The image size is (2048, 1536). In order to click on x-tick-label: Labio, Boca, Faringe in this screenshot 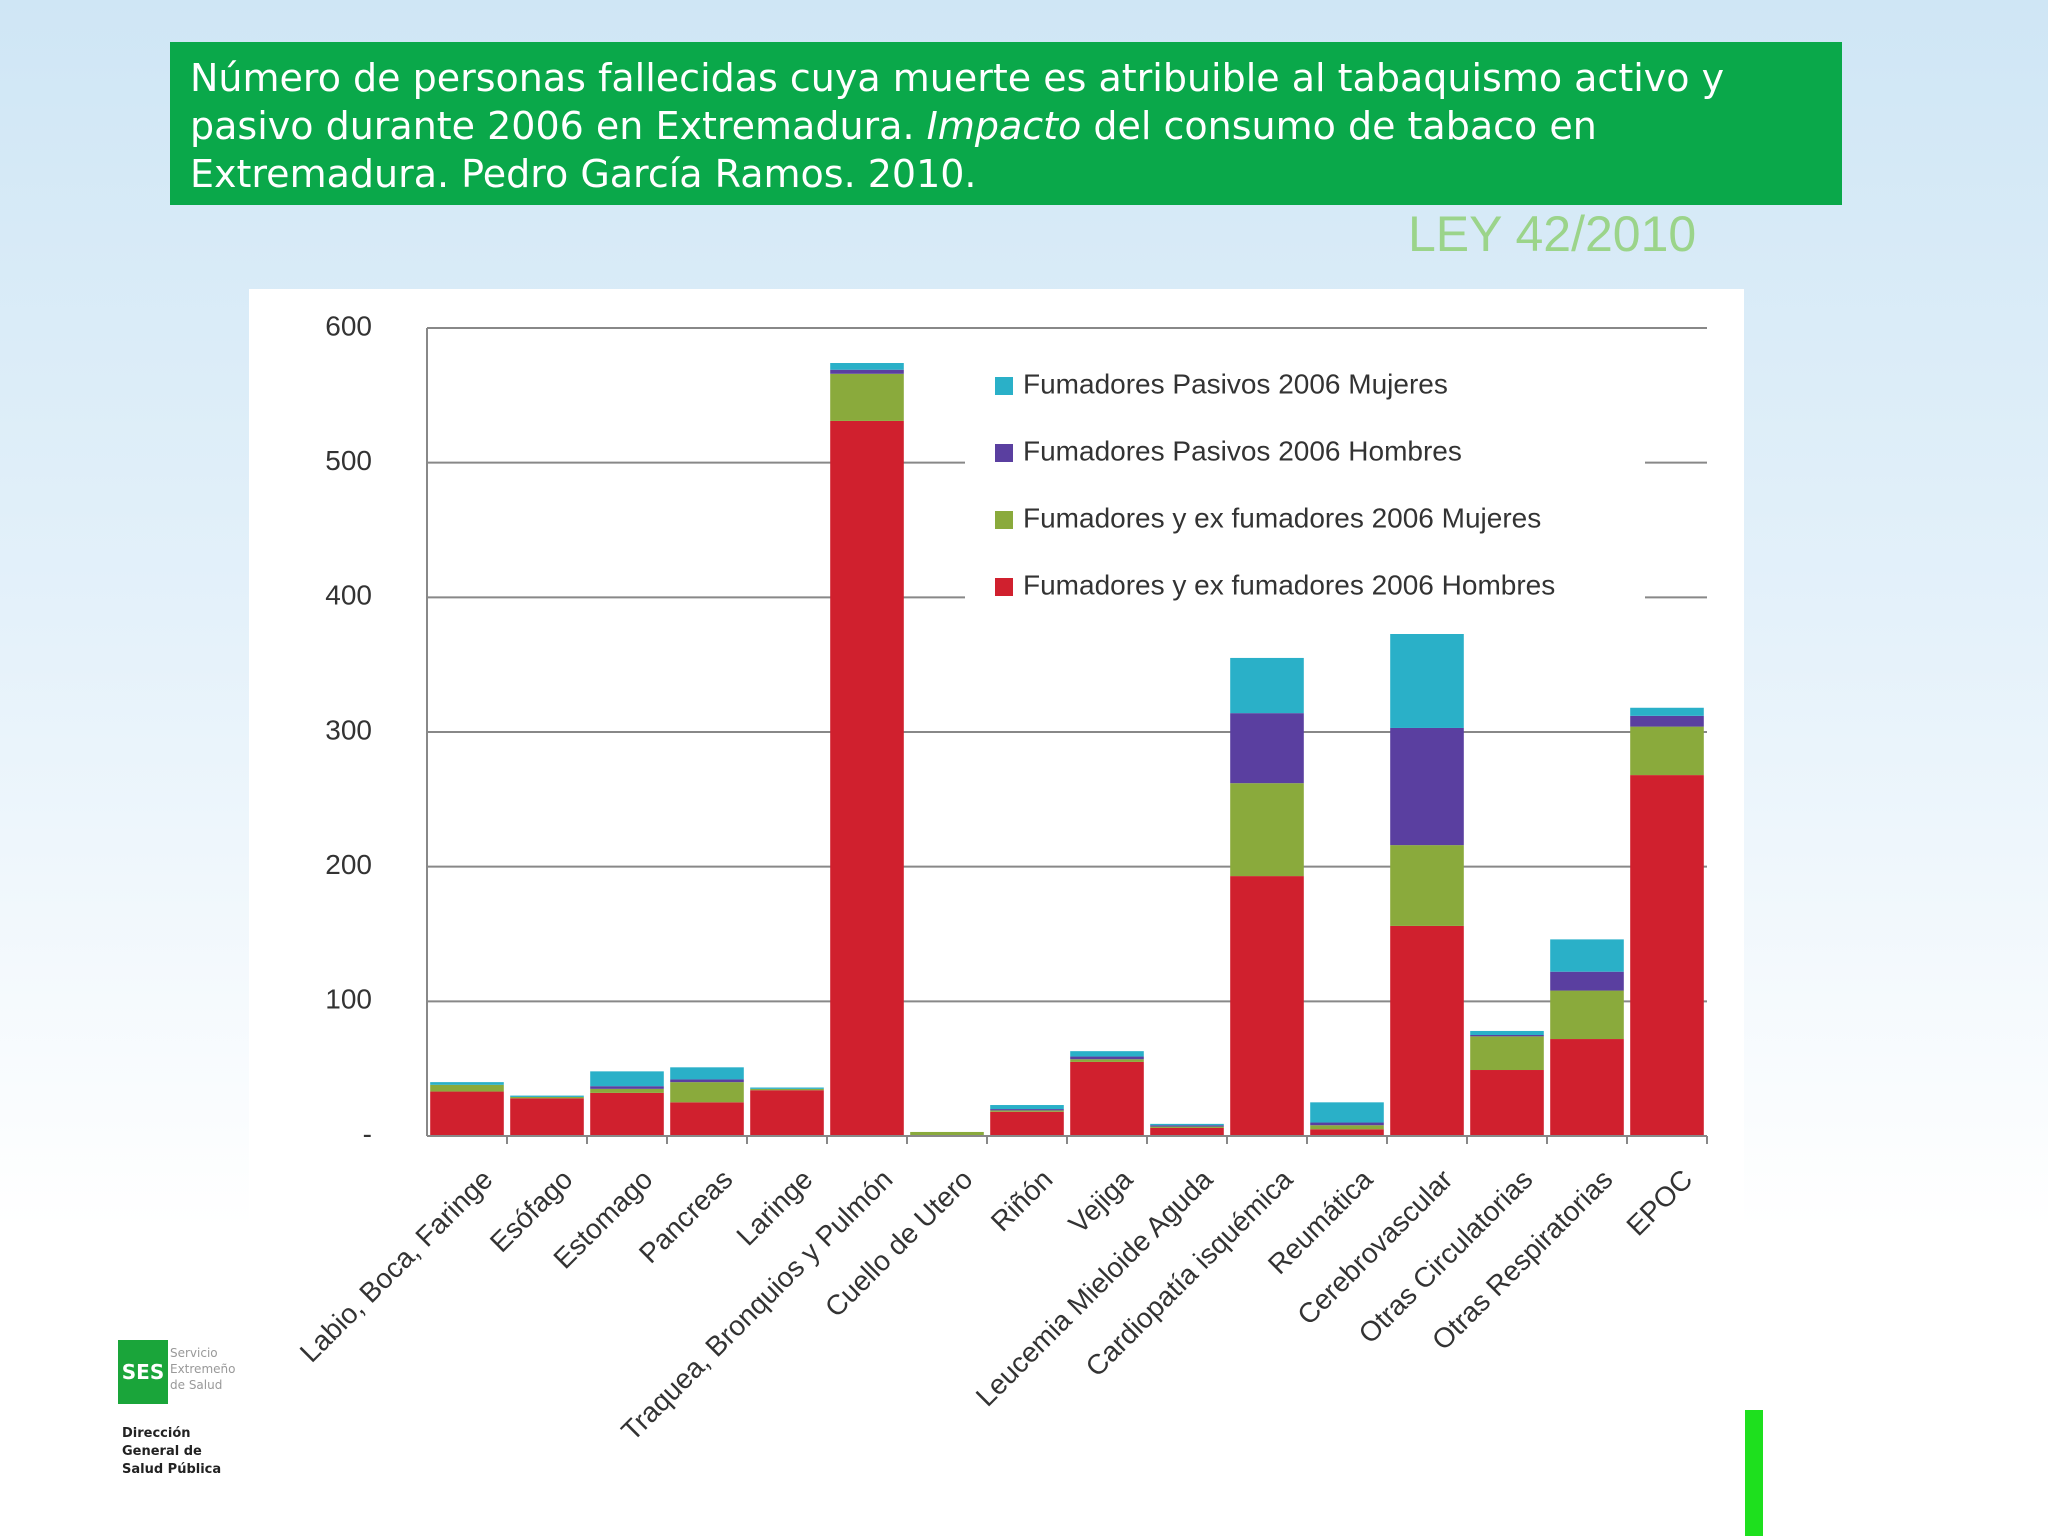, I will do `click(396, 1266)`.